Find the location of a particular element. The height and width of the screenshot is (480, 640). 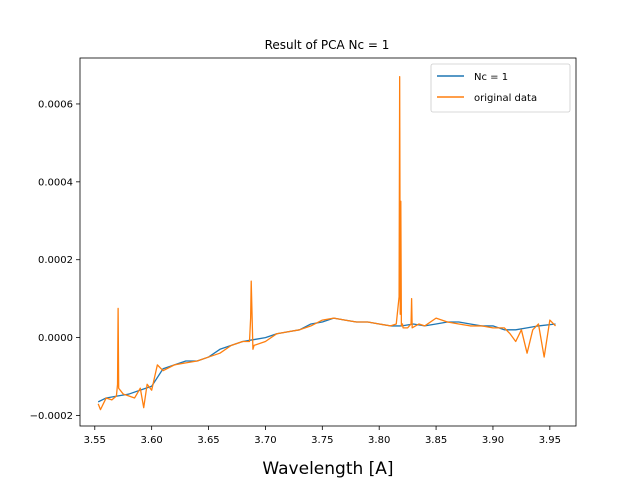

y-axis: −0.0002 0.0000 0.0002 0.0004 0.0006 is located at coordinates (55, 260).